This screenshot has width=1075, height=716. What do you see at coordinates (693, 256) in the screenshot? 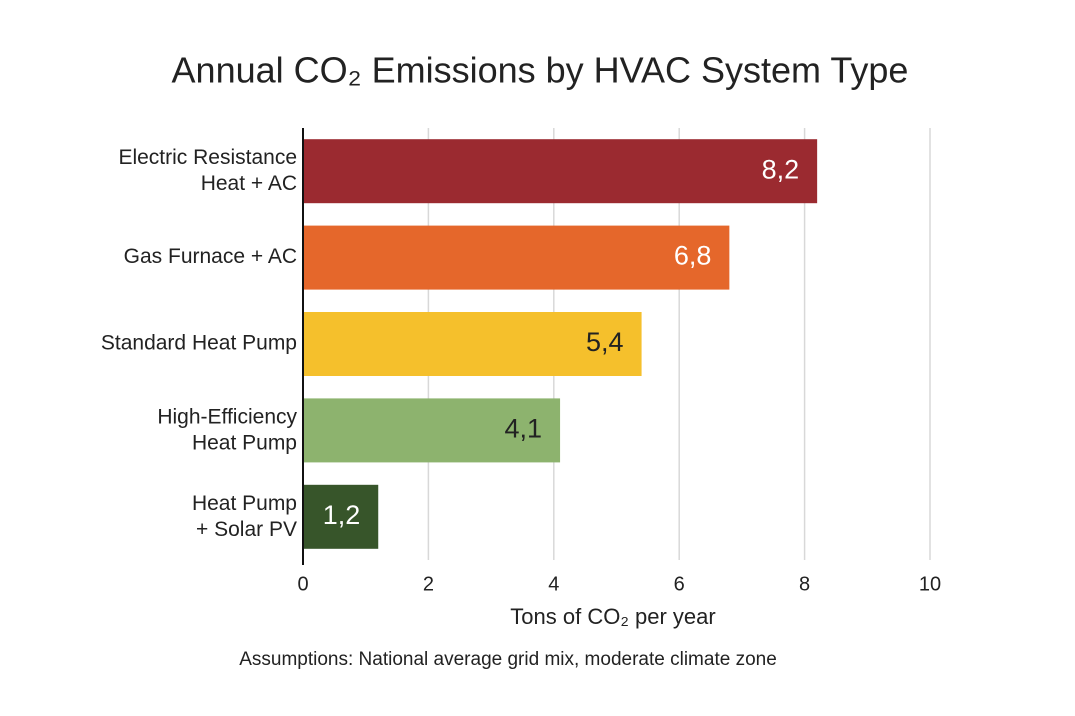
I see `value-label: 6,8` at bounding box center [693, 256].